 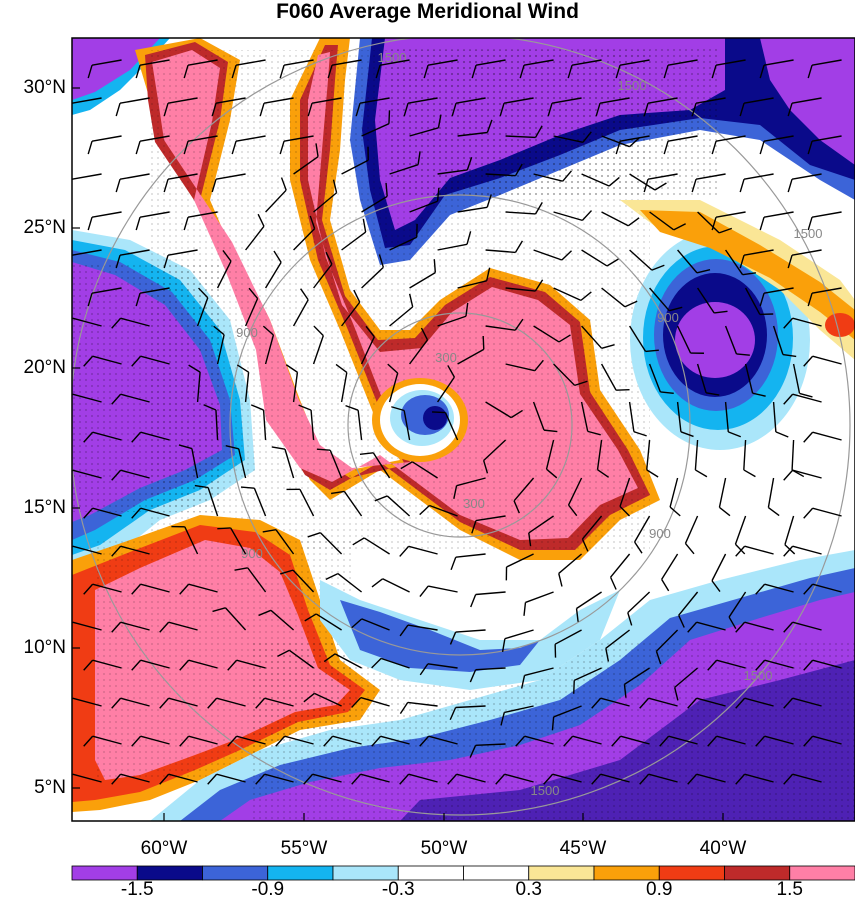 What do you see at coordinates (737, 280) in the screenshot?
I see `positive-wind-band-east` at bounding box center [737, 280].